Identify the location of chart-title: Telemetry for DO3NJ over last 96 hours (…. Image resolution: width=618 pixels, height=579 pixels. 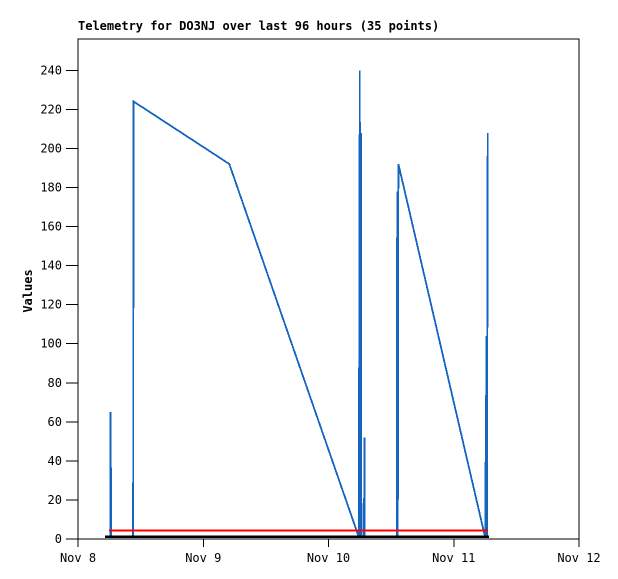
(259, 26).